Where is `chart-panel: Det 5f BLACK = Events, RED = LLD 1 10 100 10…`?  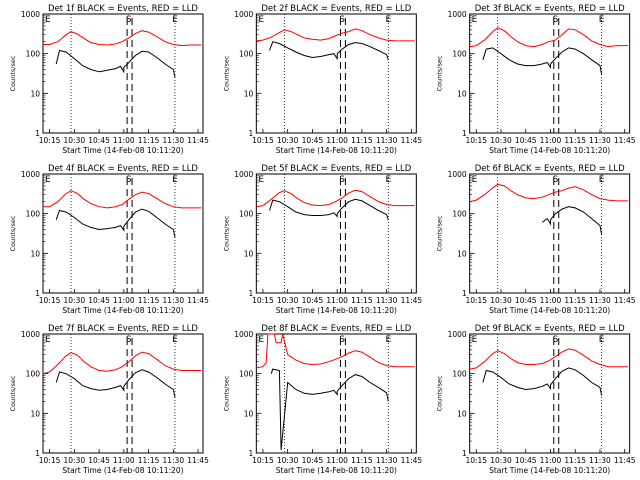
chart-panel: Det 5f BLACK = Events, RED = LLD 1 10 100 10… is located at coordinates (322, 239).